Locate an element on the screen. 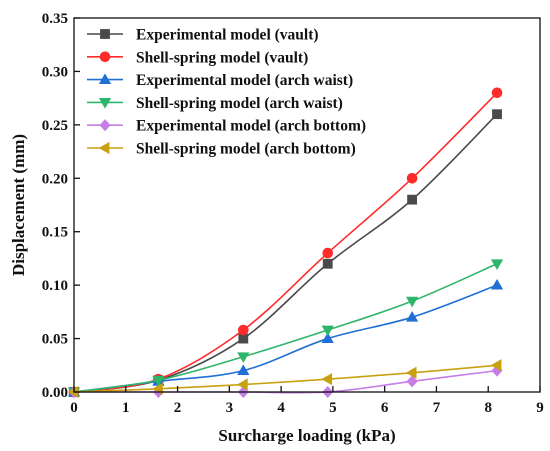 The height and width of the screenshot is (451, 550). legend-item: Experimental model (vault) is located at coordinates (203, 35).